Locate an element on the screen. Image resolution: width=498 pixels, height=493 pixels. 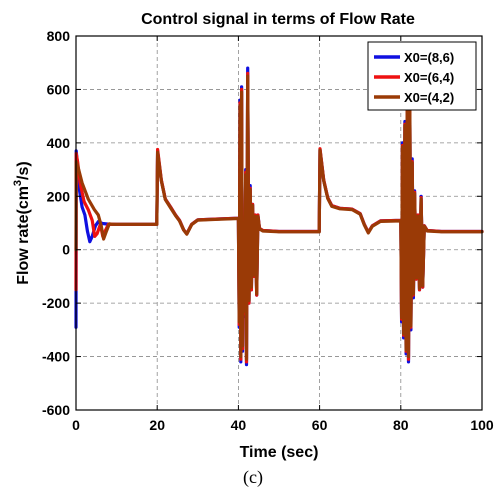
y-axis-label-tail: /s) is located at coordinates (23, 170).